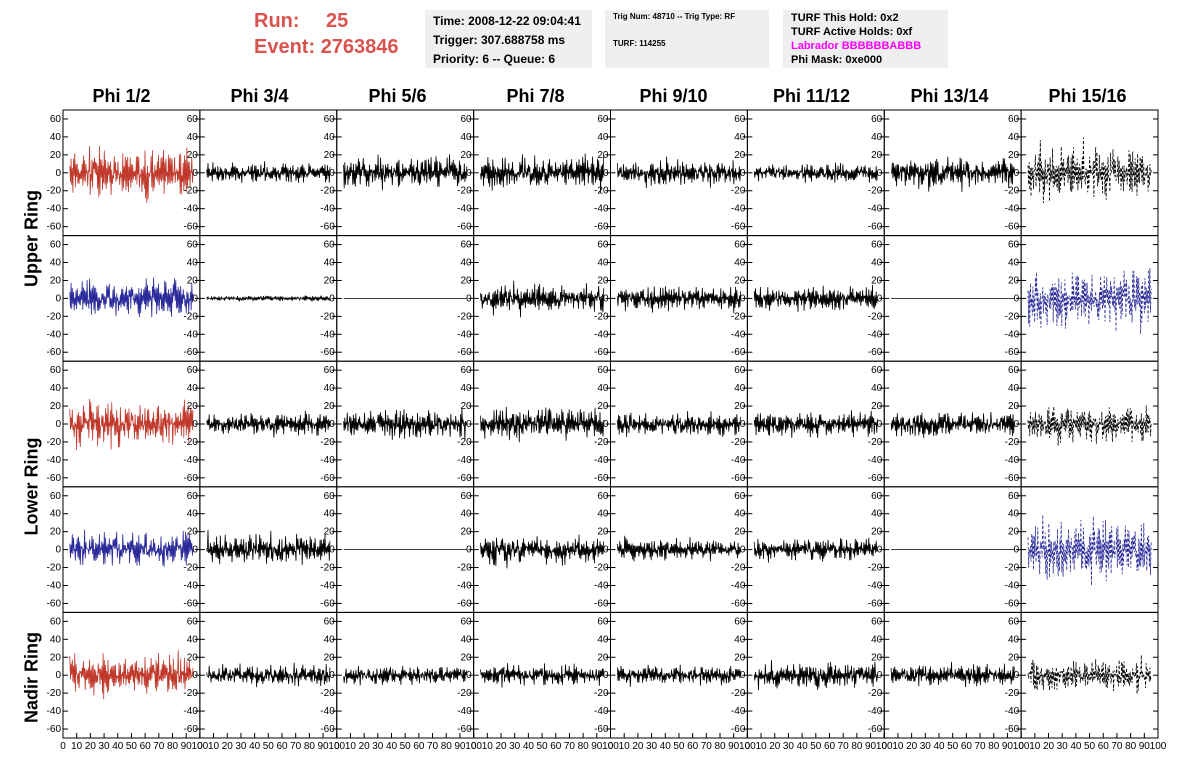 This screenshot has width=1196, height=772. Describe the element at coordinates (939, 746) in the screenshot. I see `x-tick-label: 40` at that location.